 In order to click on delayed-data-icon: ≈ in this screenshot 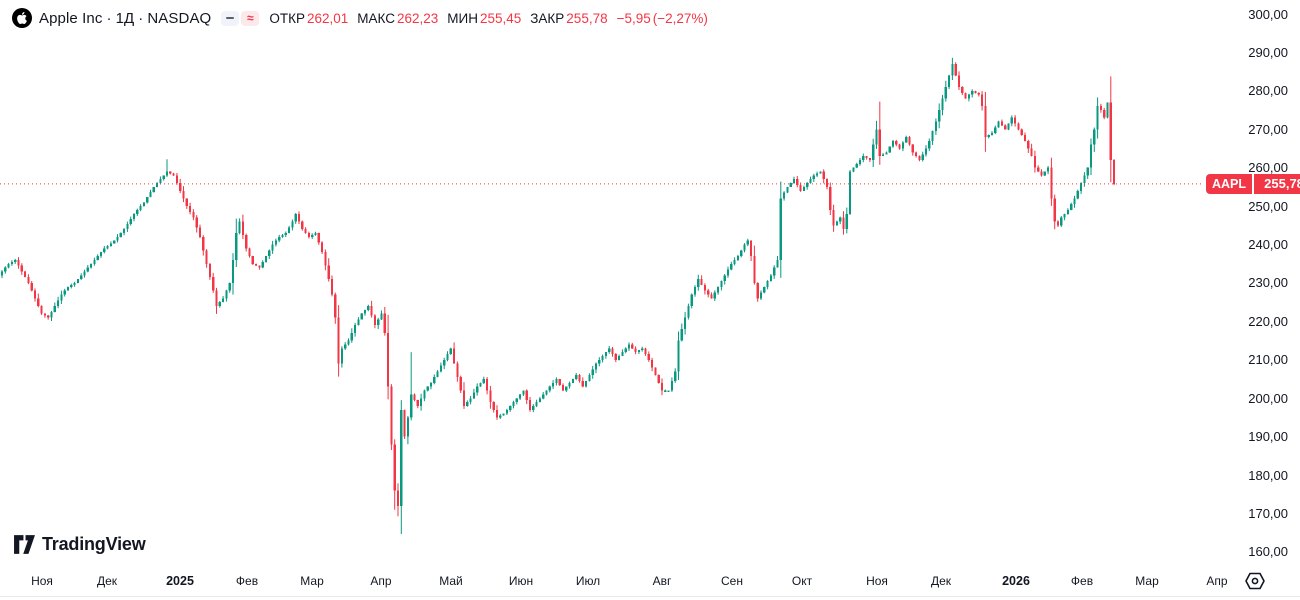, I will do `click(250, 18)`.